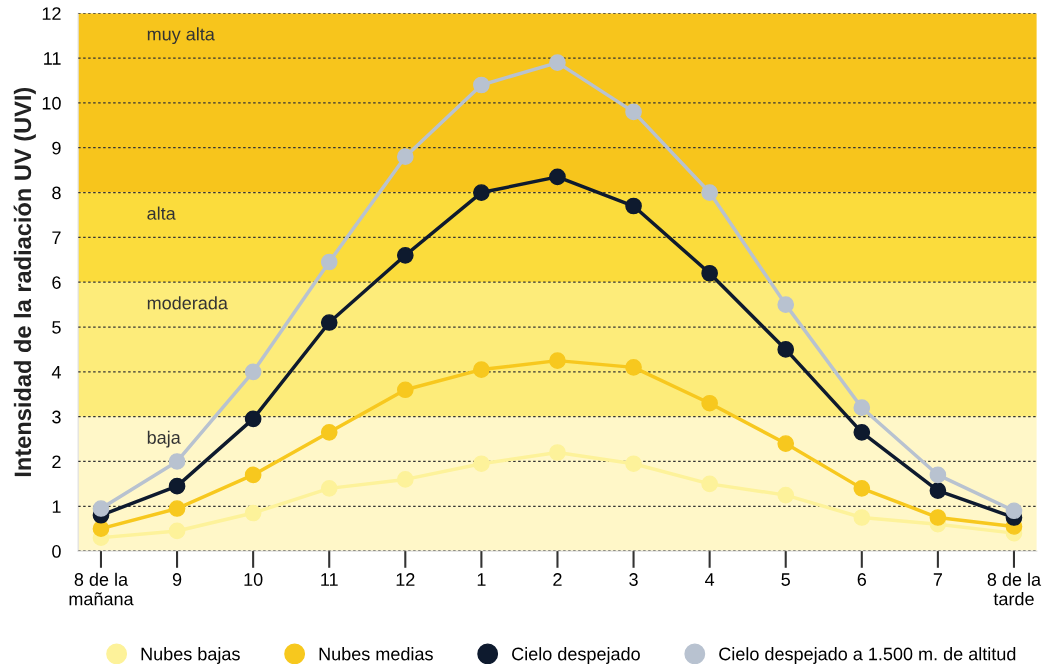  I want to click on y-tick-label: 0, so click(56, 551).